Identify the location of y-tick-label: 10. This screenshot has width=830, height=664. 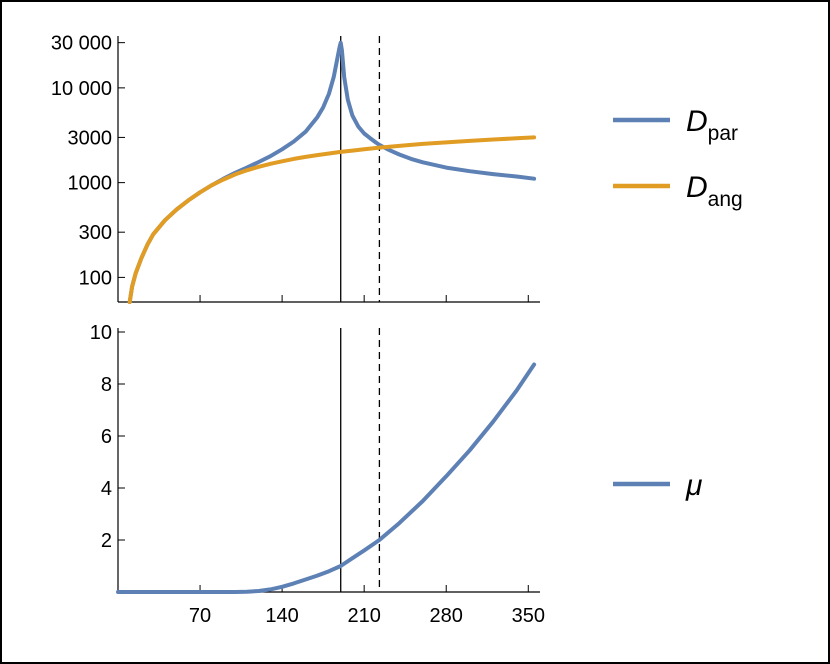
(101, 333).